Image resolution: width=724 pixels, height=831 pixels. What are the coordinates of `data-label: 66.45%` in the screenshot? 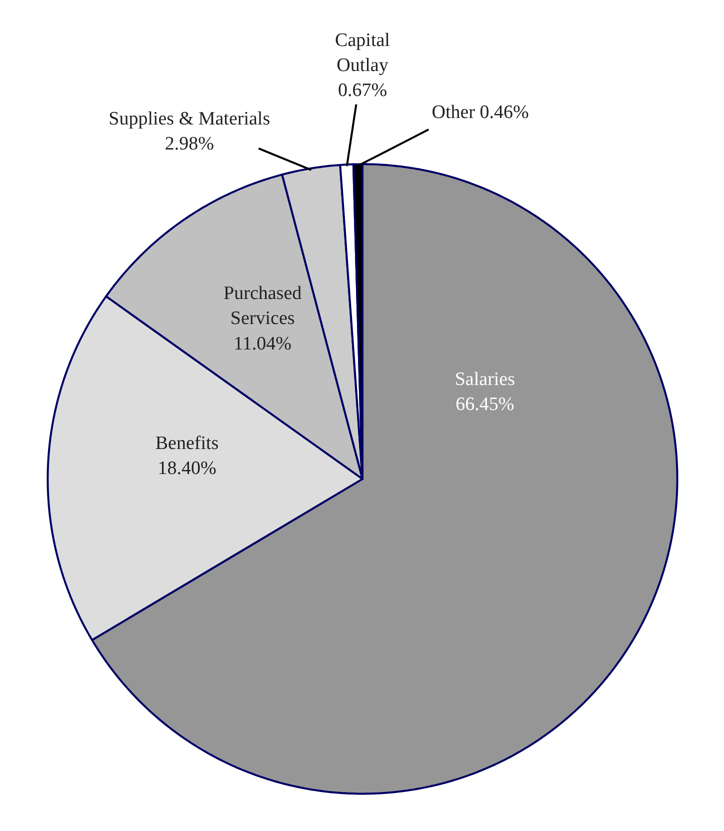 It's located at (485, 405).